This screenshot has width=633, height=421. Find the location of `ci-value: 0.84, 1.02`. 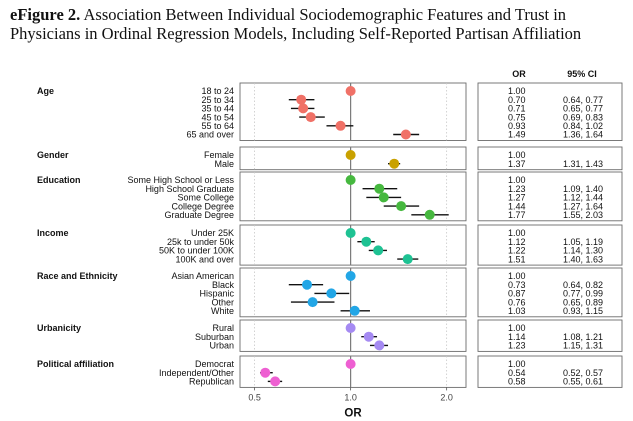

ci-value: 0.84, 1.02 is located at coordinates (583, 126).